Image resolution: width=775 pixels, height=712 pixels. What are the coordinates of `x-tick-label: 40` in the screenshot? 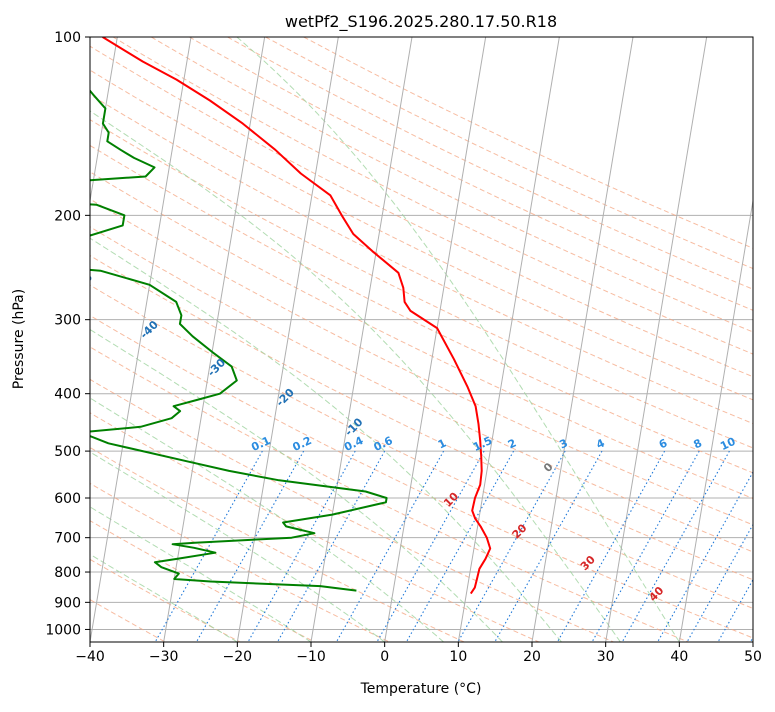 It's located at (679, 657).